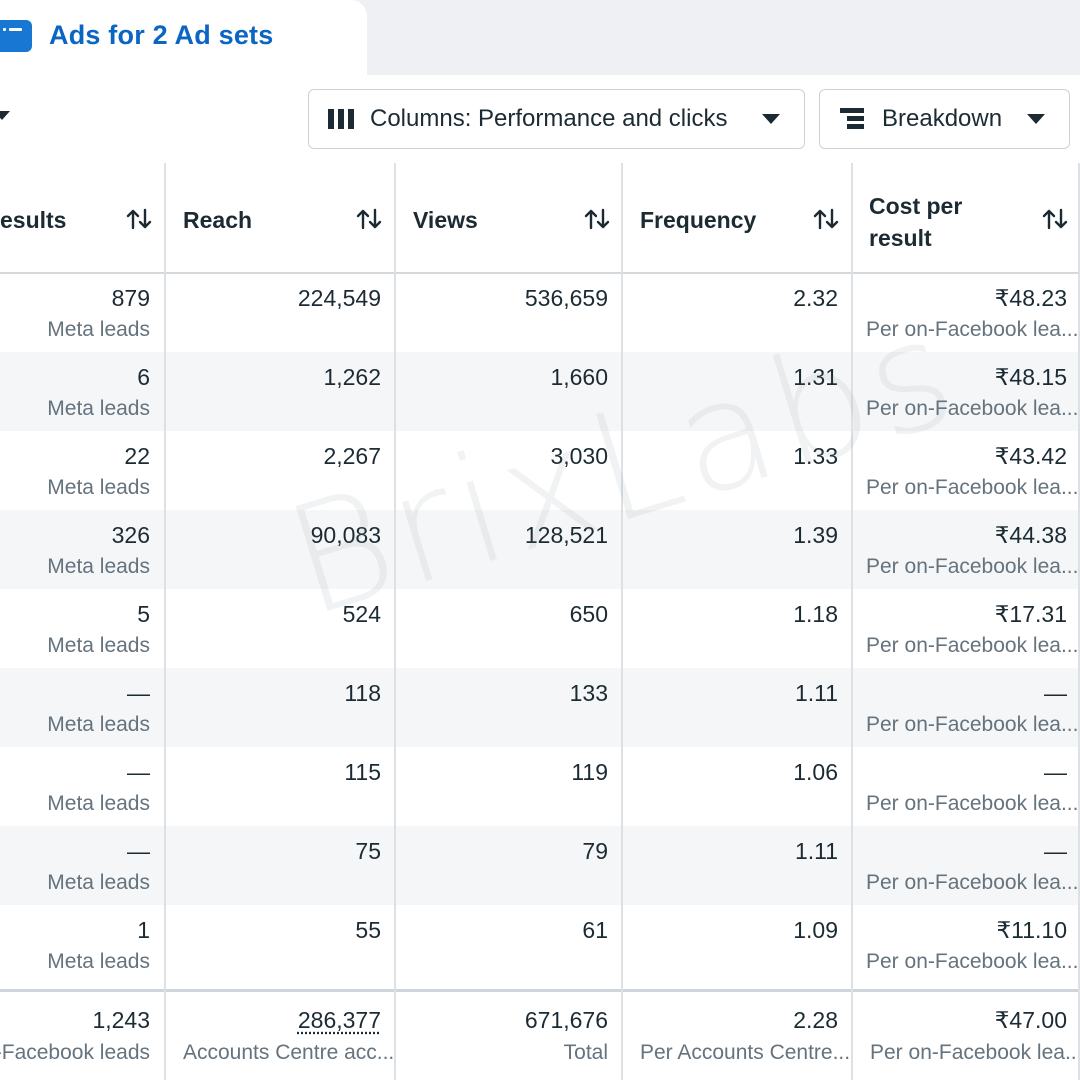  What do you see at coordinates (75, 1052) in the screenshot?
I see `total-results-sub: n-Facebook leads` at bounding box center [75, 1052].